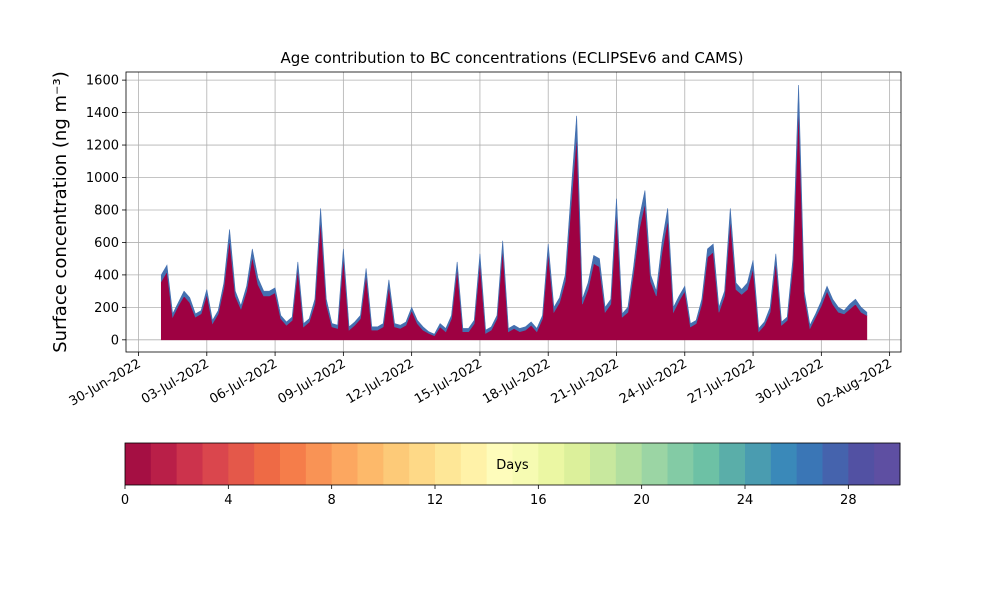 This screenshot has height=604, width=1000. I want to click on y-tick-label: 1600, so click(102, 81).